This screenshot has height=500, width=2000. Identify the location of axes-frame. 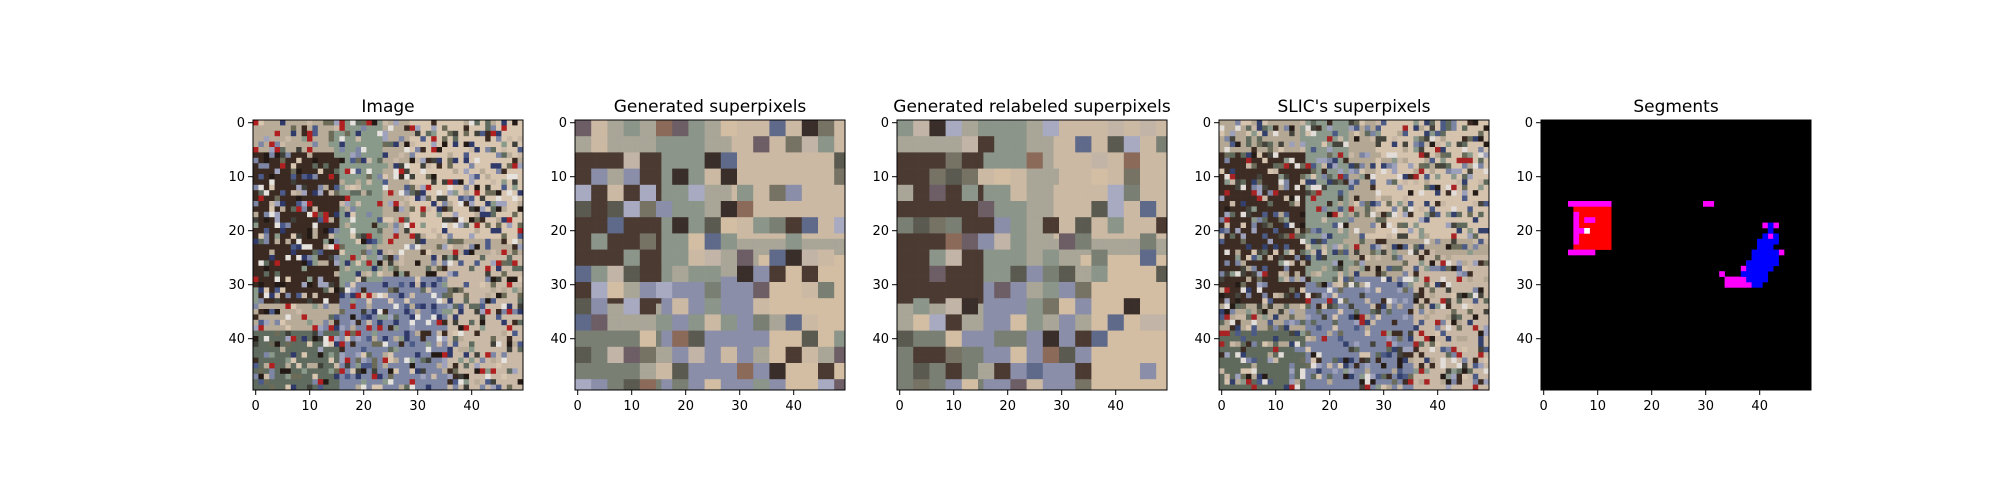
(388, 255).